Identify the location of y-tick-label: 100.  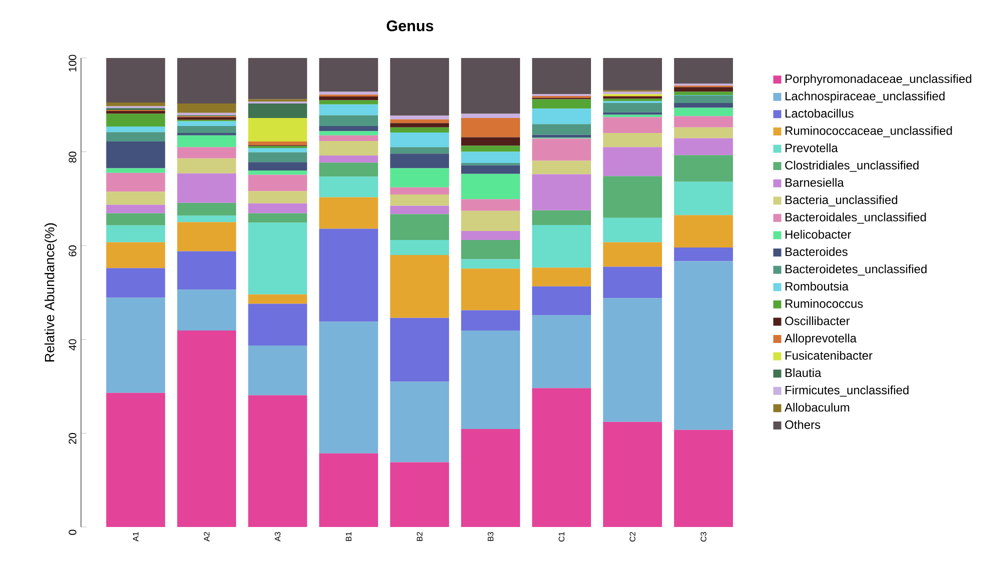
(72, 63).